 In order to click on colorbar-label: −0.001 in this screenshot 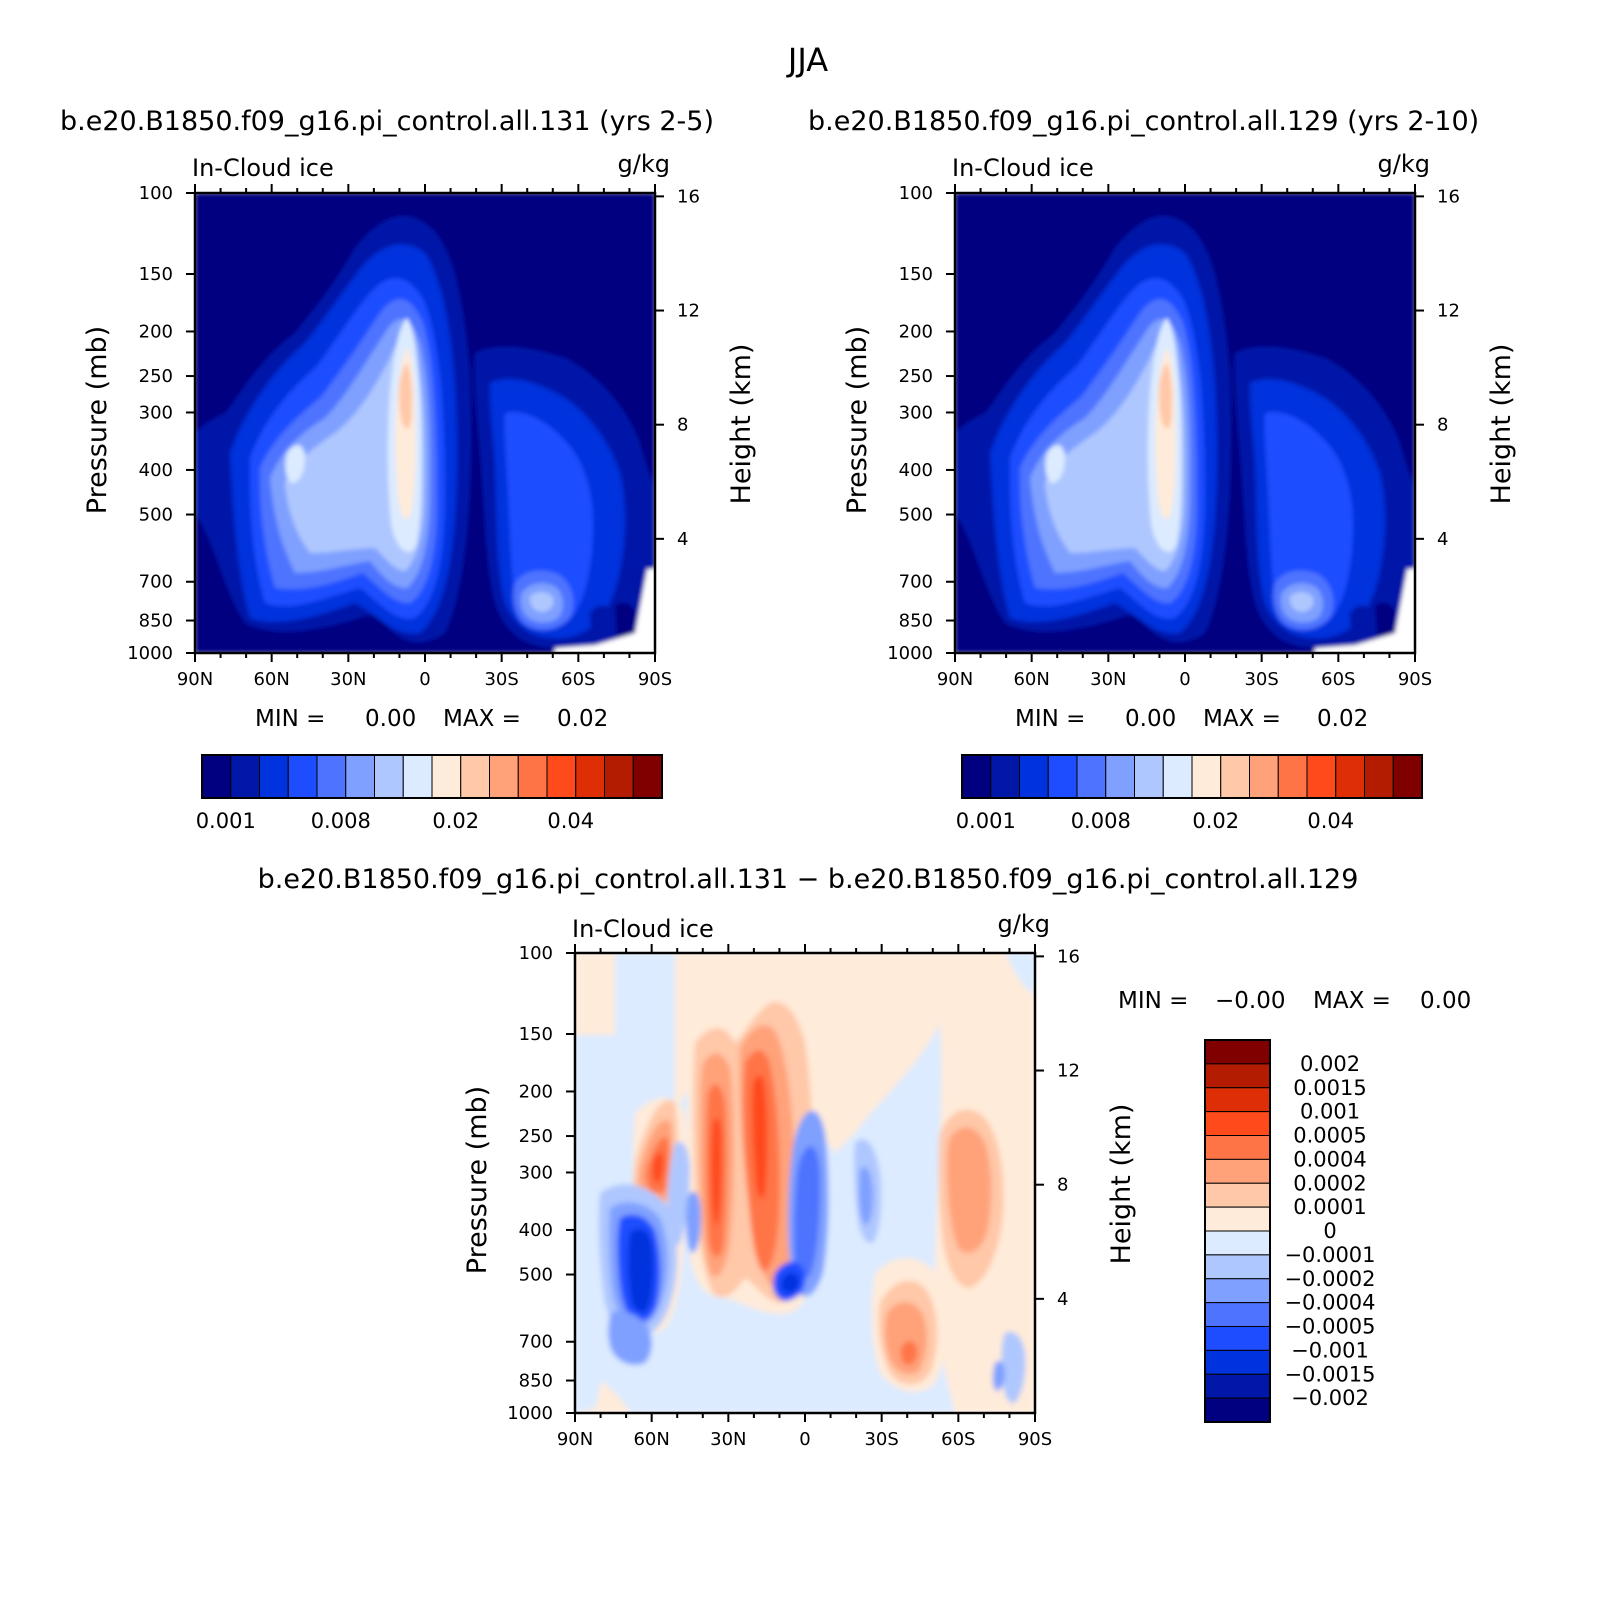, I will do `click(1330, 1350)`.